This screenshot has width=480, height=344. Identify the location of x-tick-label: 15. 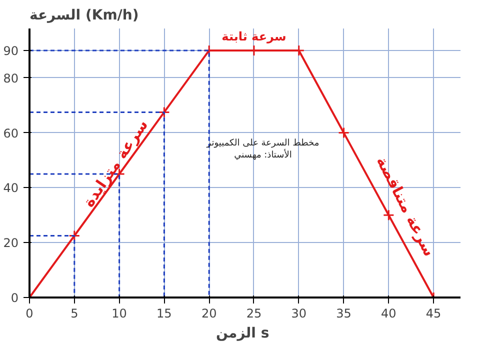
(164, 313).